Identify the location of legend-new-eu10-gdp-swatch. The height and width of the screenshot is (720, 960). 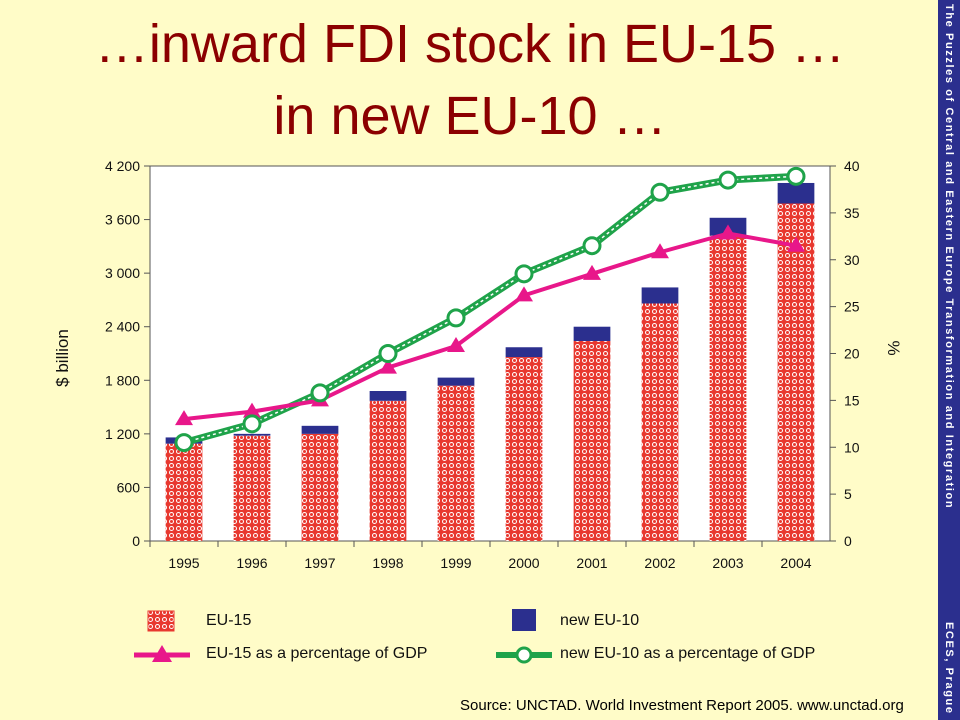
(524, 655).